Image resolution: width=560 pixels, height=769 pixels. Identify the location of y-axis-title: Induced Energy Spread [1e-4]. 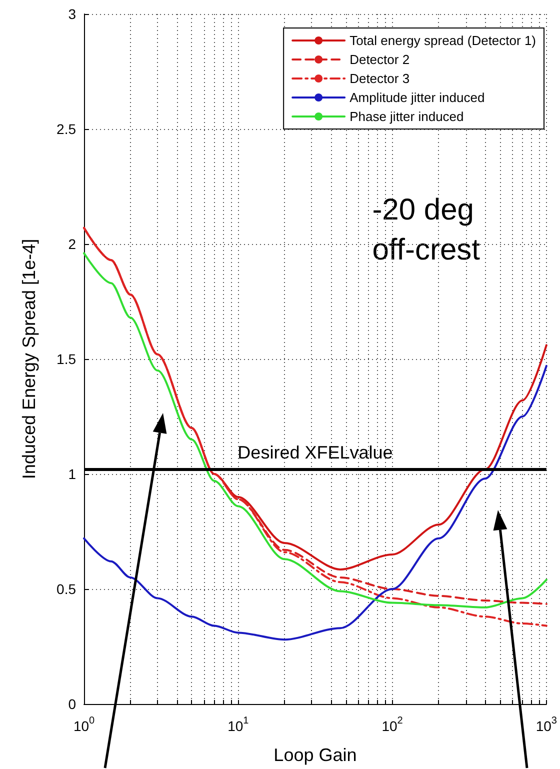
(29, 359).